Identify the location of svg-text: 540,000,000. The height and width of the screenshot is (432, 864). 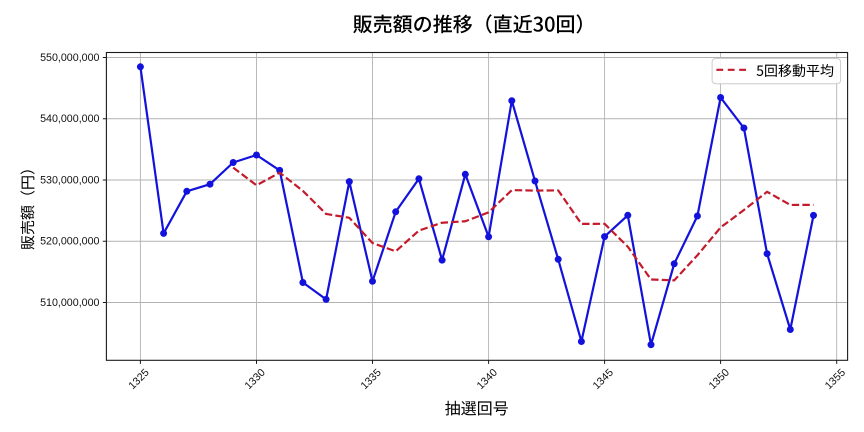
(69, 119).